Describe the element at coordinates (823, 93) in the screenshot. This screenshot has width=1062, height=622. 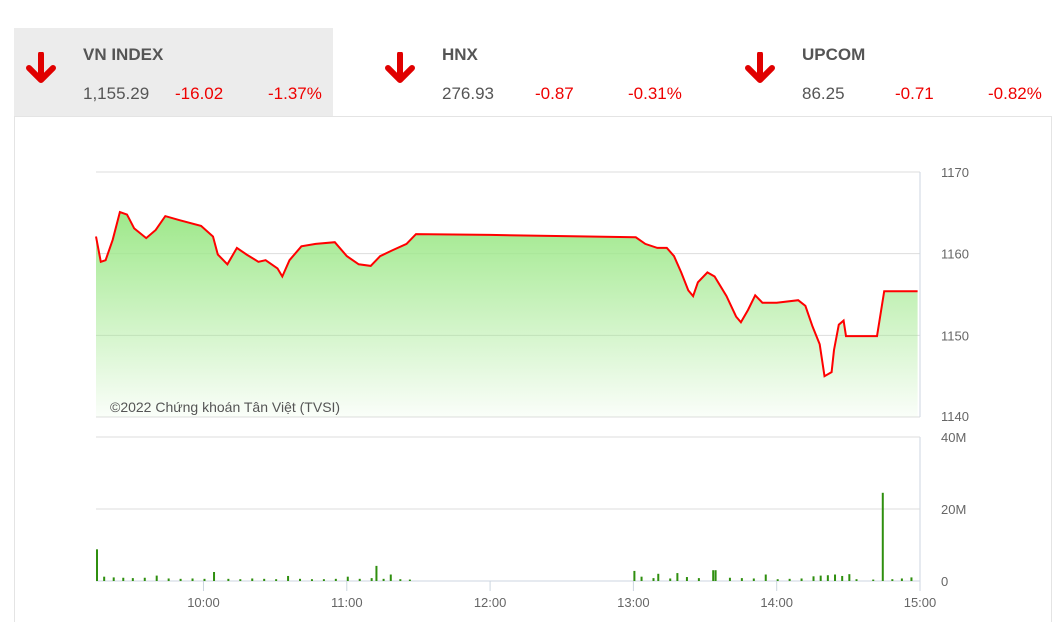
I see `index-value: 86.25` at that location.